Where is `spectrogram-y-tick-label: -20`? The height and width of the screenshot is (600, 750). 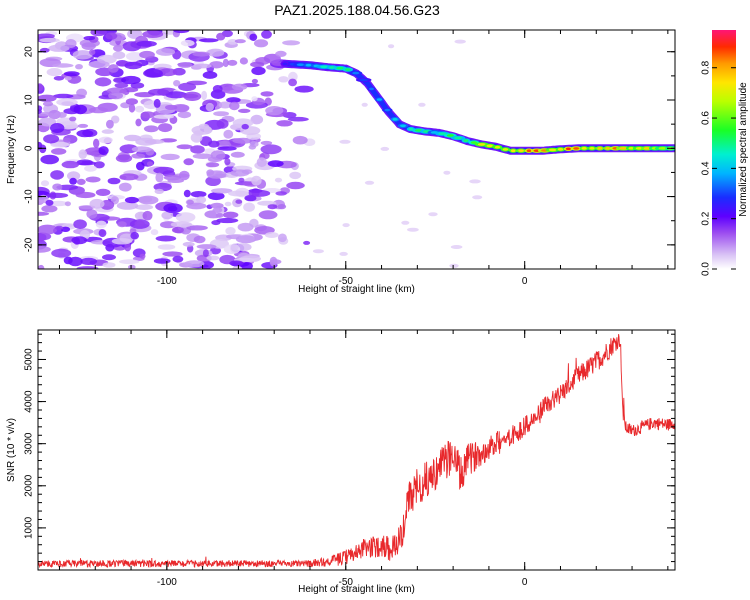 spectrogram-y-tick-label: -20 is located at coordinates (29, 244).